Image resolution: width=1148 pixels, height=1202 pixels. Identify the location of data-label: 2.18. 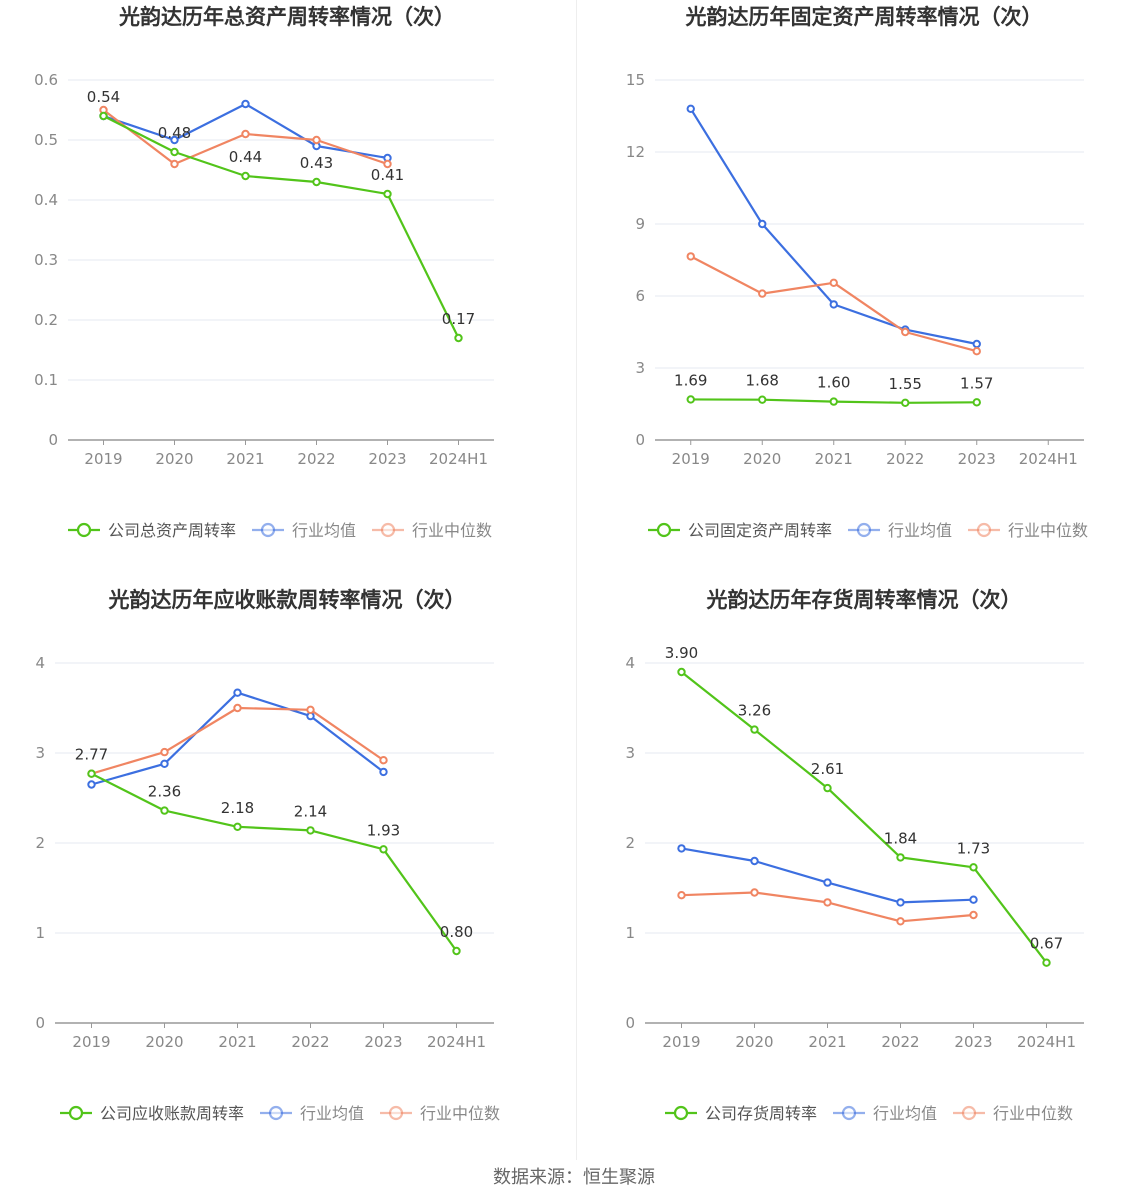
(237, 808).